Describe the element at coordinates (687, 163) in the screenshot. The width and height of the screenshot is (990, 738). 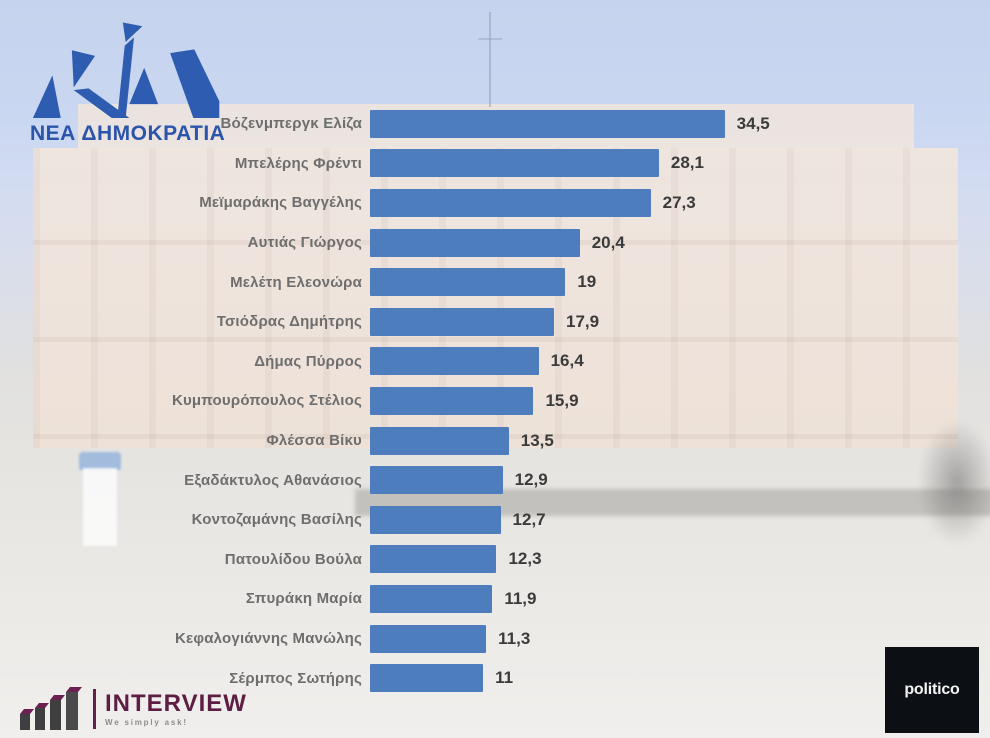
I see `value-label: 28,1` at that location.